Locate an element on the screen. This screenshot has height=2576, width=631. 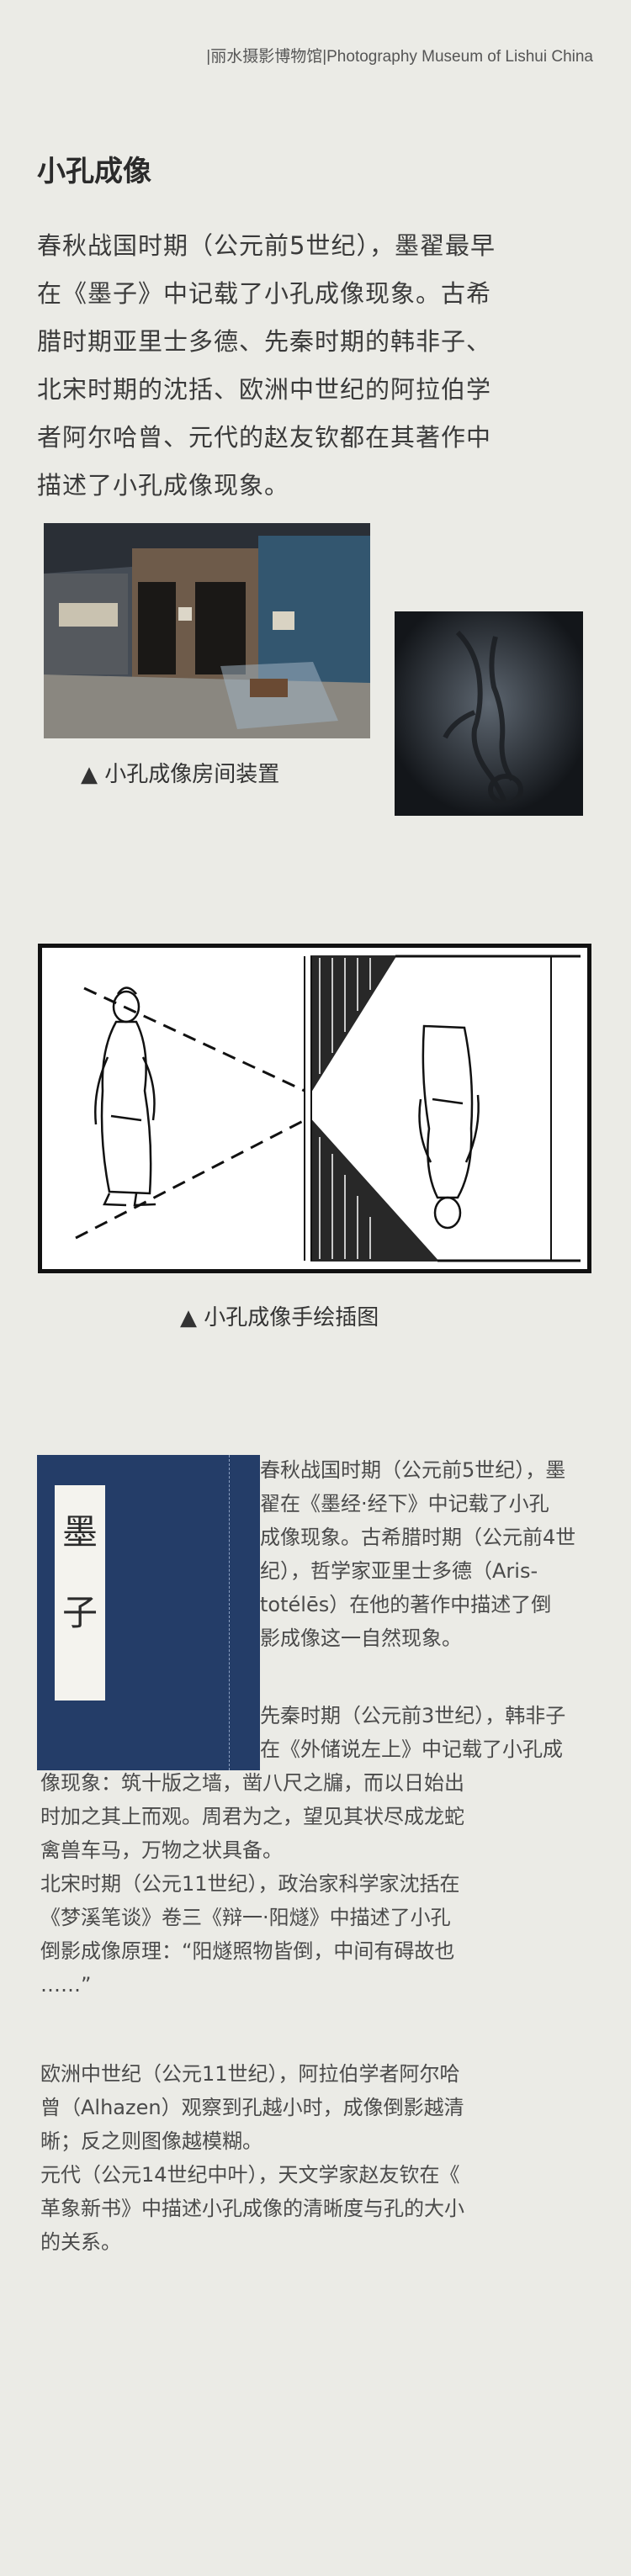
mozi-book-cover: 墨 子 is located at coordinates (148, 1612).